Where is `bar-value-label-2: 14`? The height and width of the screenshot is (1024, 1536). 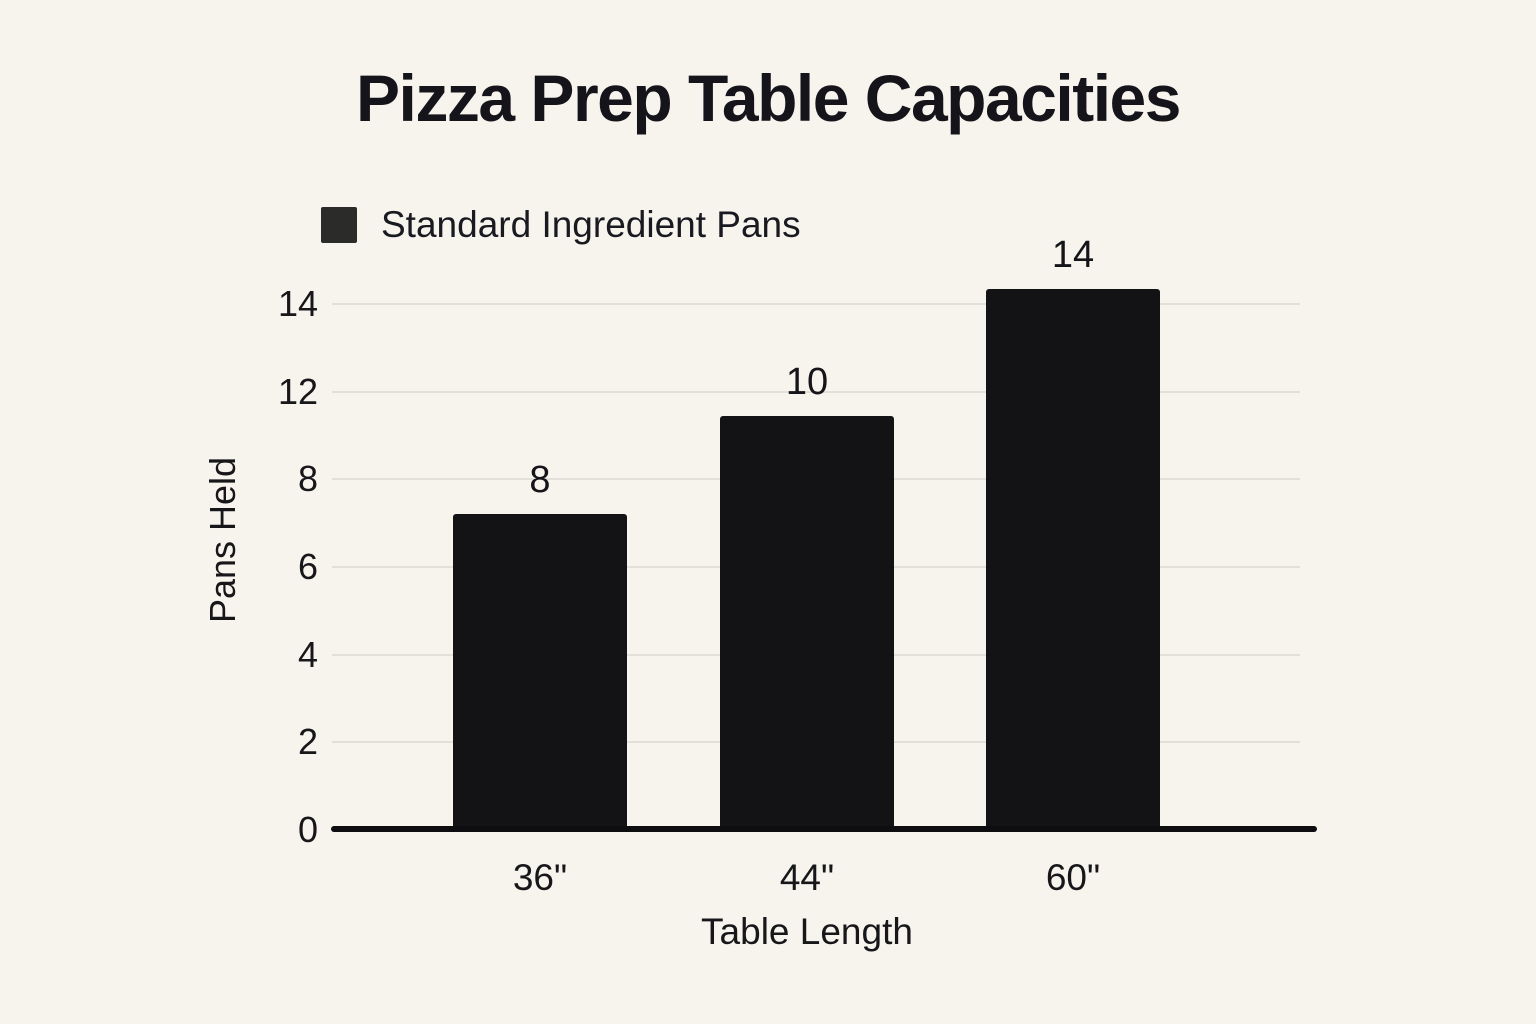
bar-value-label-2: 14 is located at coordinates (1073, 254).